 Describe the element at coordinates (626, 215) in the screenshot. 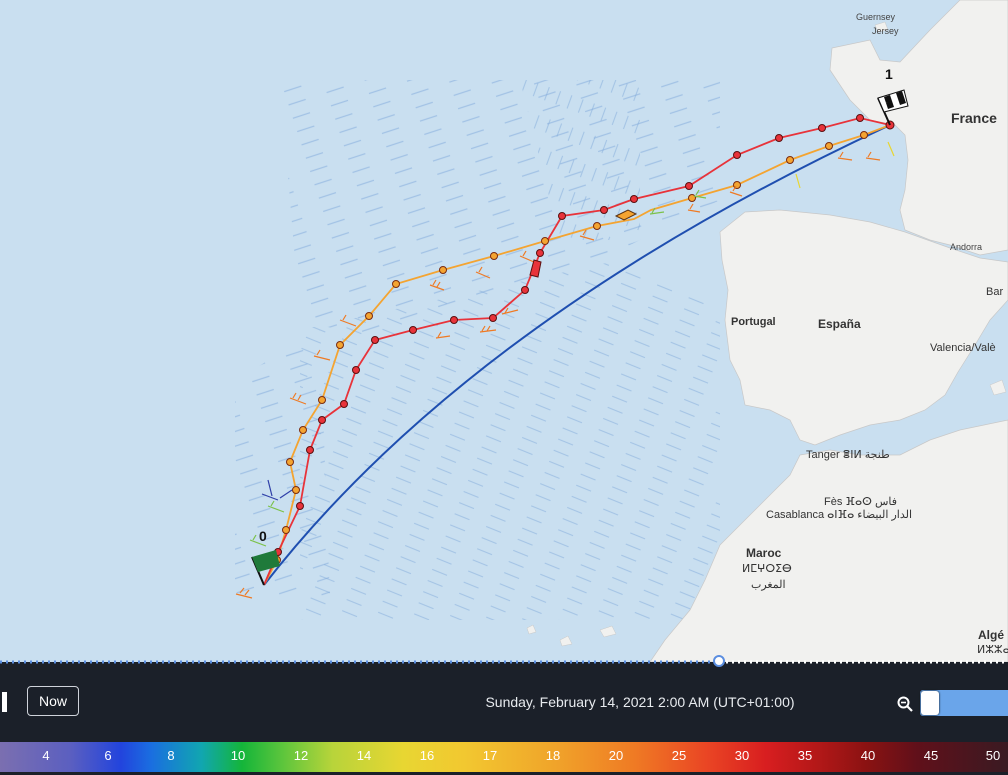

I see `boat-orange-icon` at that location.